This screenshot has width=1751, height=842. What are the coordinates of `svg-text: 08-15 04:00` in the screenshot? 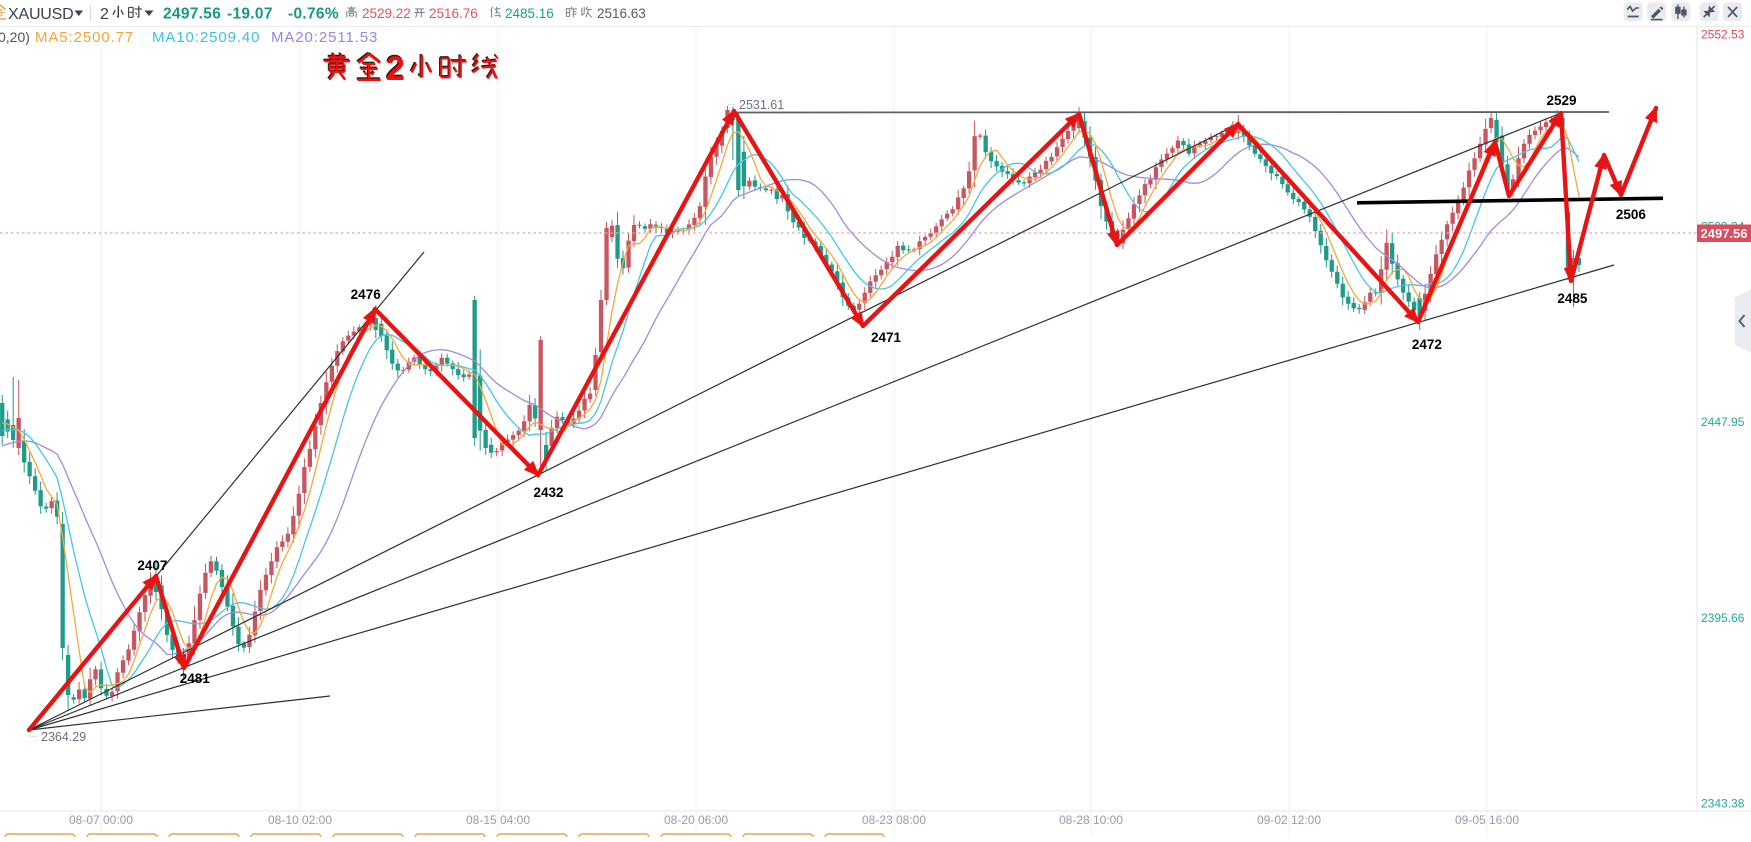 It's located at (498, 820).